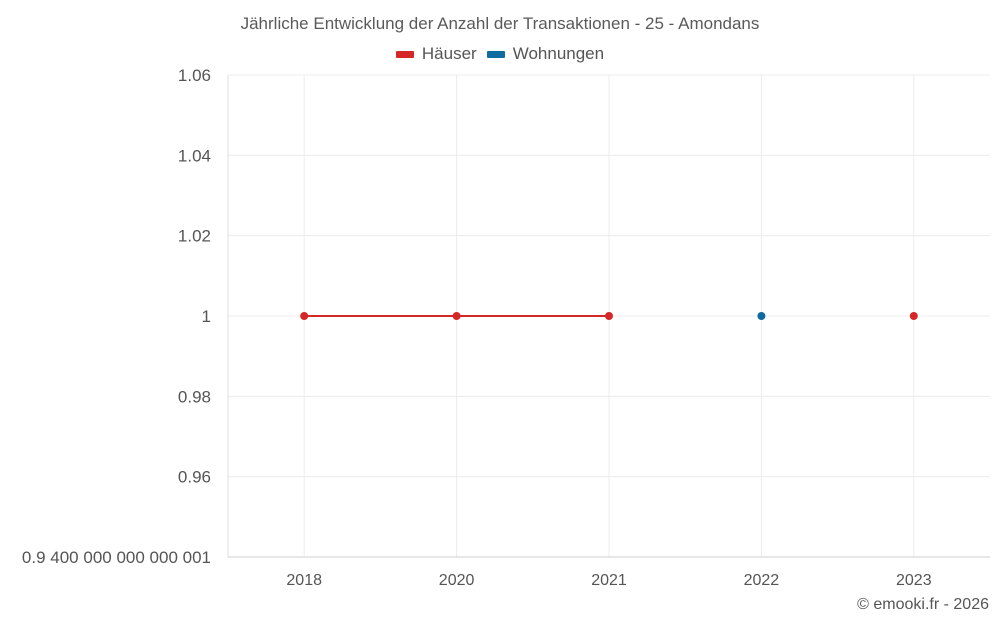 The width and height of the screenshot is (1000, 625). Describe the element at coordinates (495, 54) in the screenshot. I see `legend-swatch-wohnungen` at that location.